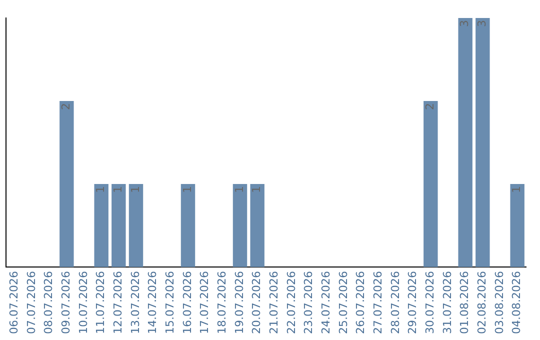 This screenshot has width=540, height=340. I want to click on x-tick-label: 29.07.2026, so click(413, 302).